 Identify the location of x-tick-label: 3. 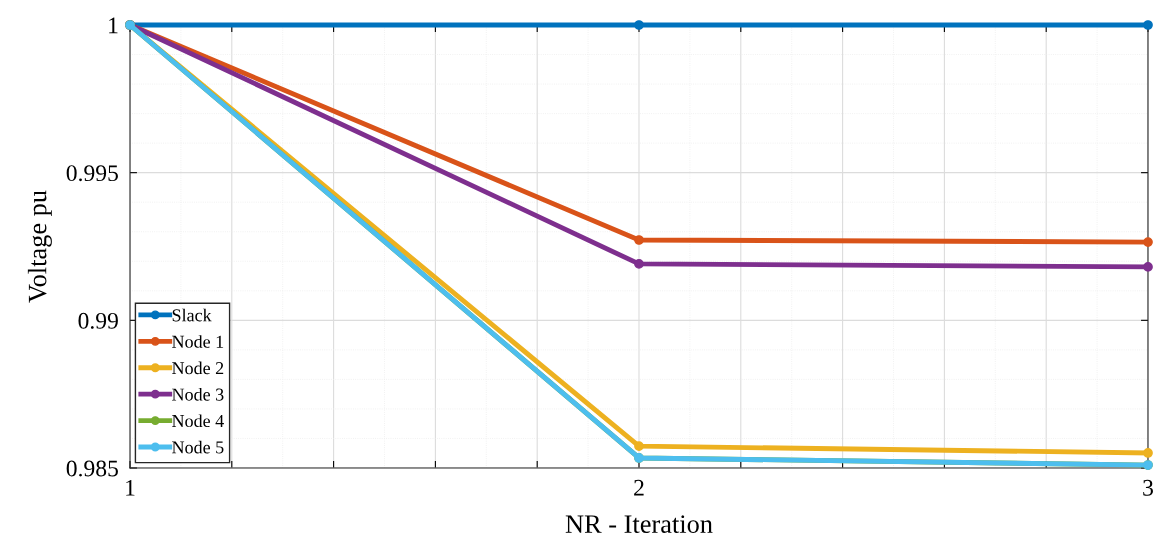
(1148, 487).